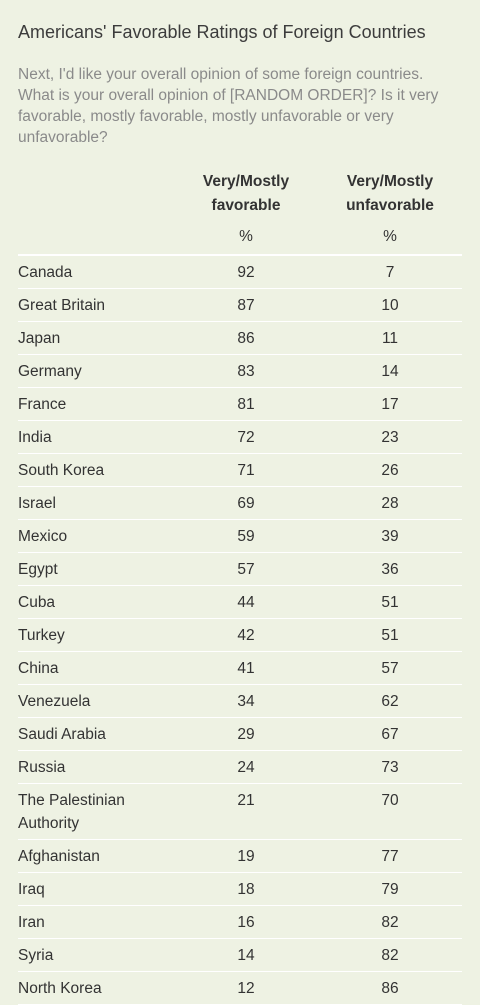 This screenshot has height=1005, width=480. I want to click on country-cell: Mexico, so click(96, 536).